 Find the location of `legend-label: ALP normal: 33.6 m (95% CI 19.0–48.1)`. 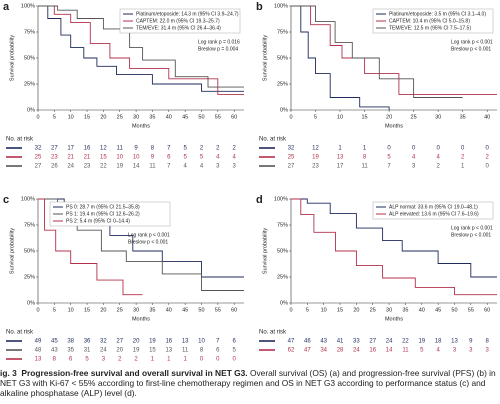

legend-label: ALP normal: 33.6 m (95% CI 19.0–48.1) is located at coordinates (433, 207).